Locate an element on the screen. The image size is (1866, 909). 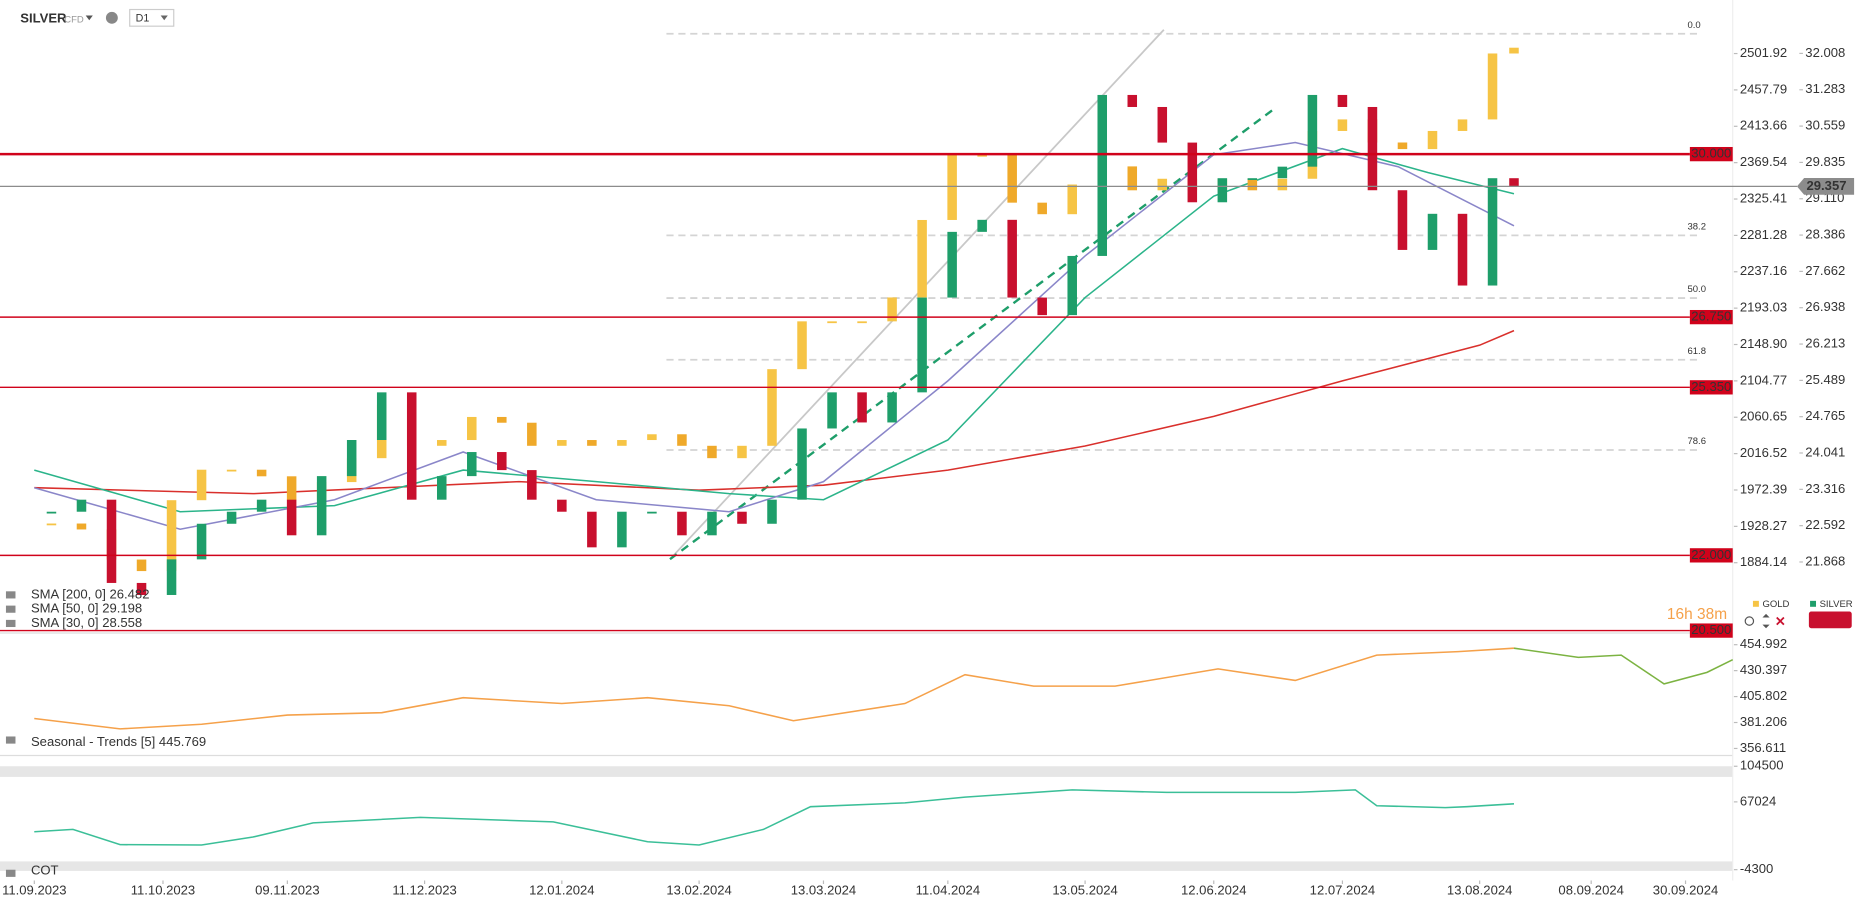
level-label: 30.000 is located at coordinates (1711, 153).